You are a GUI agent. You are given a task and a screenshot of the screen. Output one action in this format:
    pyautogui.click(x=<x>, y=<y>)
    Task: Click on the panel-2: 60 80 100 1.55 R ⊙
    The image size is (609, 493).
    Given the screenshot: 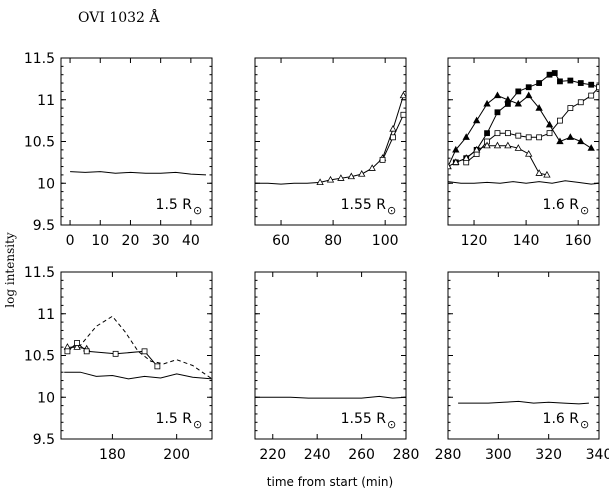 What is the action you would take?
    pyautogui.click(x=330, y=153)
    